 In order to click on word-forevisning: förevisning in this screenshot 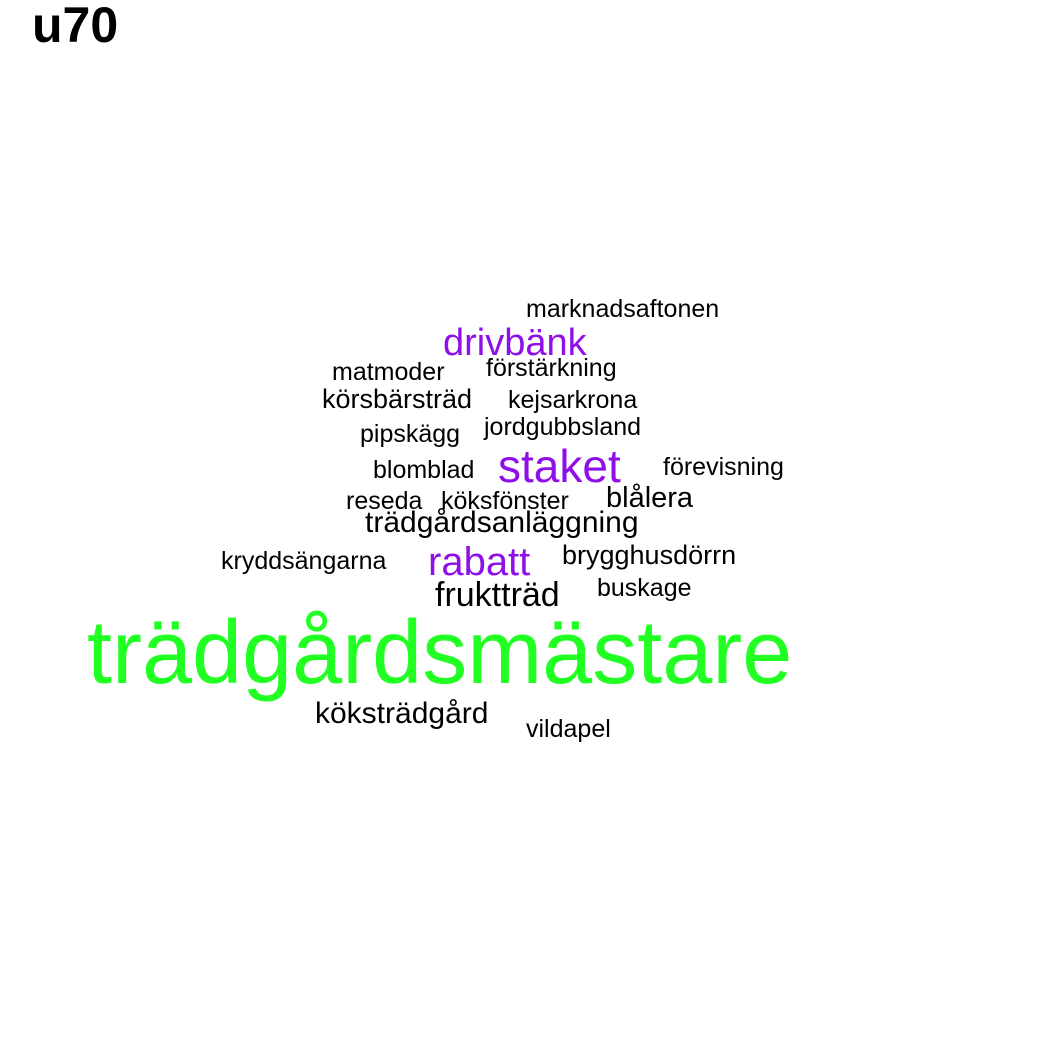, I will do `click(723, 467)`.